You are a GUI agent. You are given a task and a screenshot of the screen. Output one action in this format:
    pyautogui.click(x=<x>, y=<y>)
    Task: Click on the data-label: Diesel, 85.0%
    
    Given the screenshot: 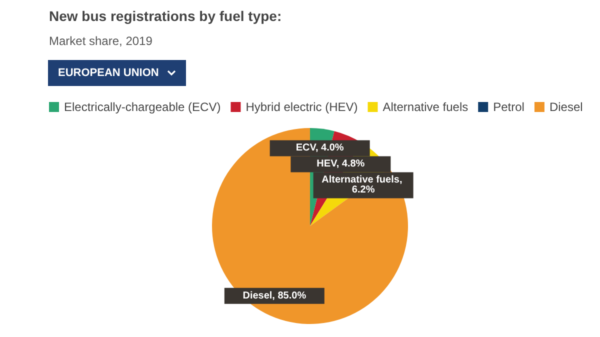 What is the action you would take?
    pyautogui.click(x=274, y=296)
    